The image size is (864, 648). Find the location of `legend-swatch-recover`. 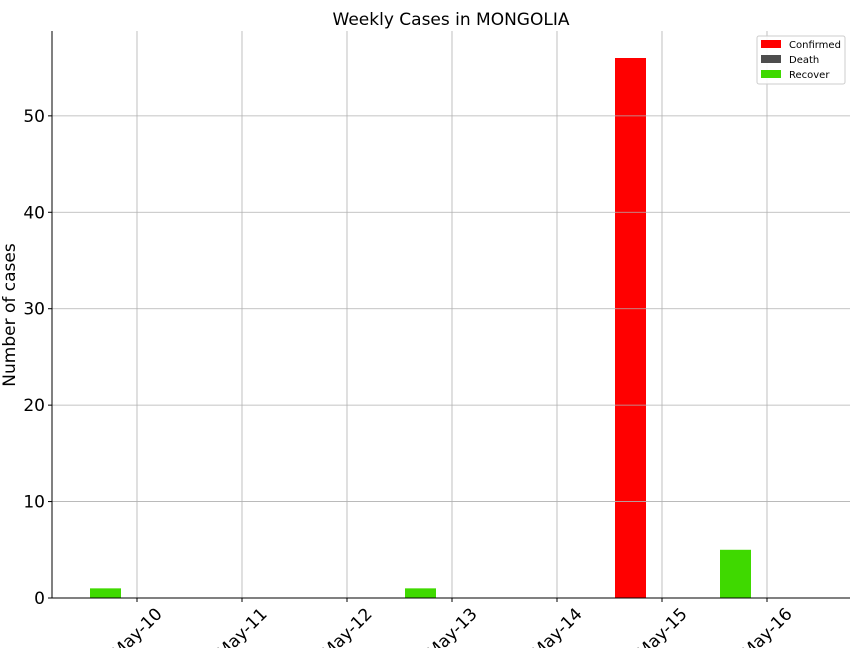

legend-swatch-recover is located at coordinates (771, 74).